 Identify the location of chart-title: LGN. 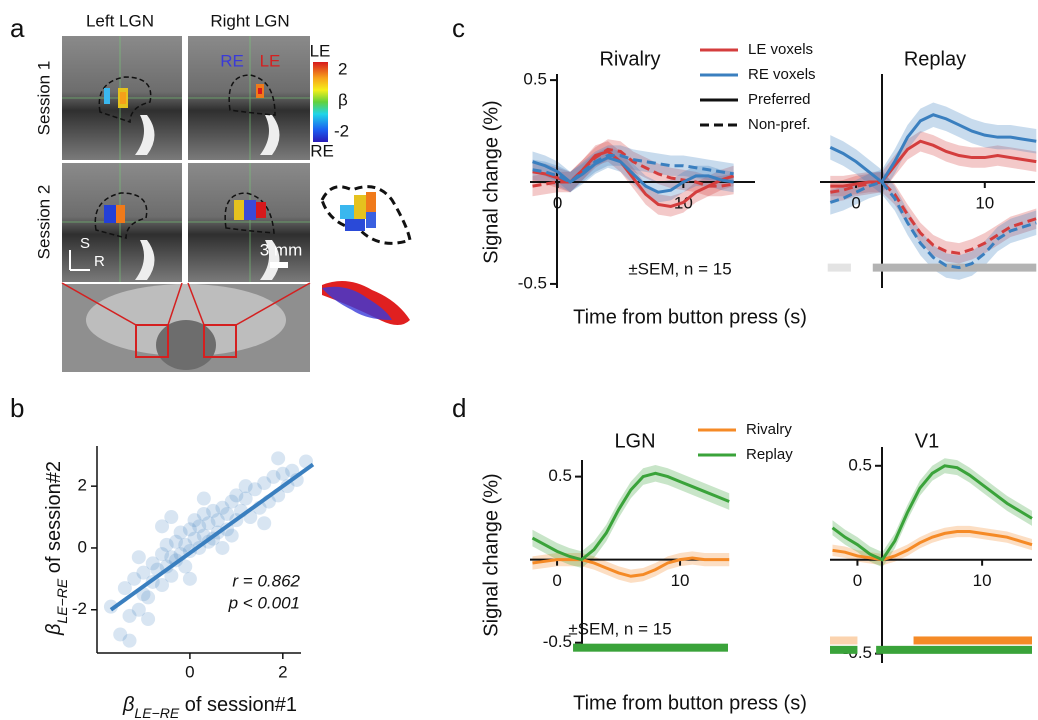
(634, 441).